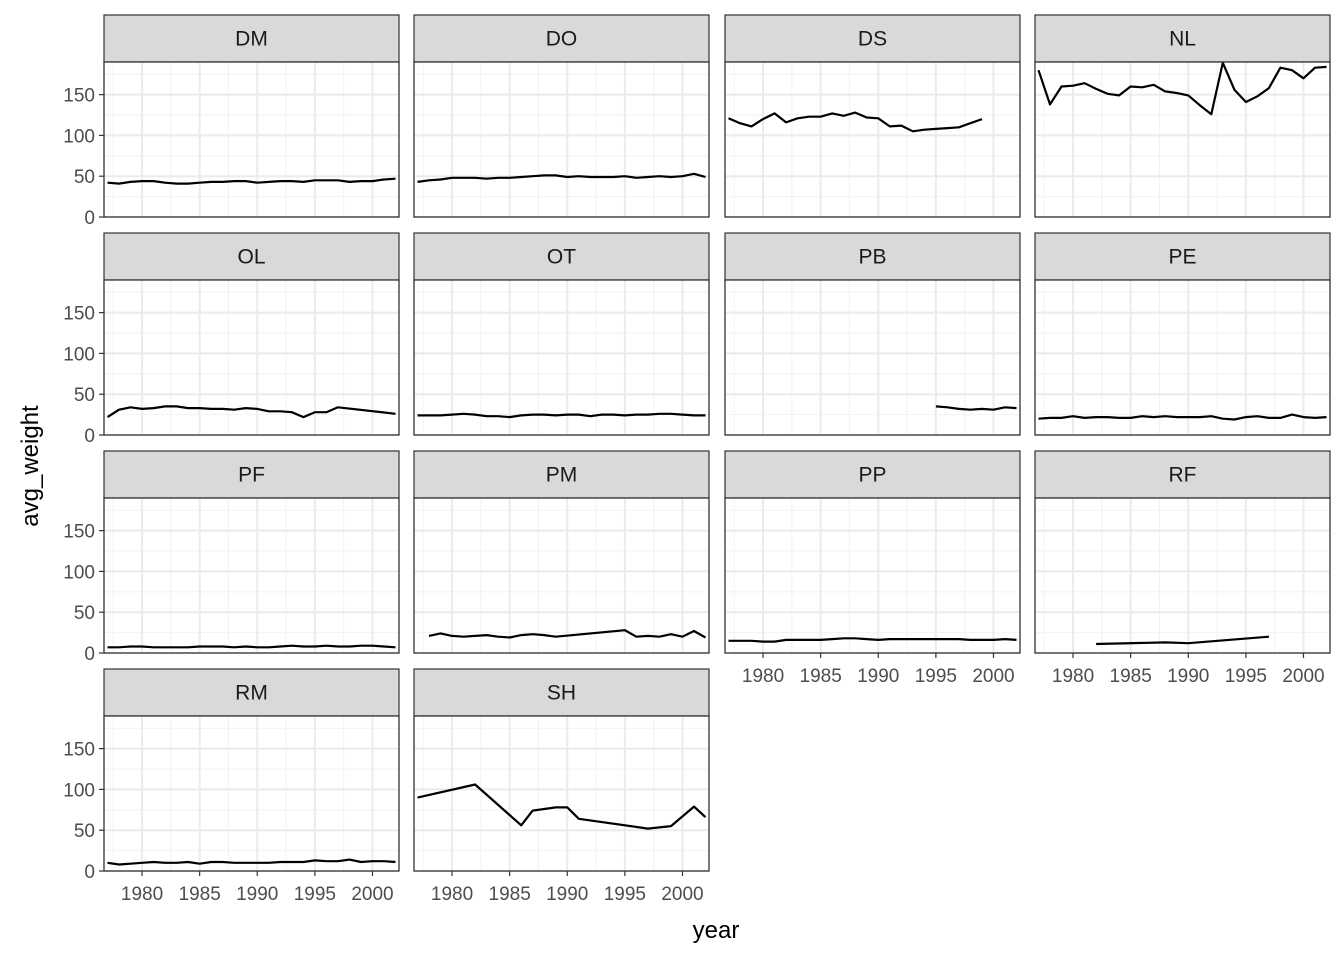  Describe the element at coordinates (1182, 417) in the screenshot. I see `series-line-pe` at that location.